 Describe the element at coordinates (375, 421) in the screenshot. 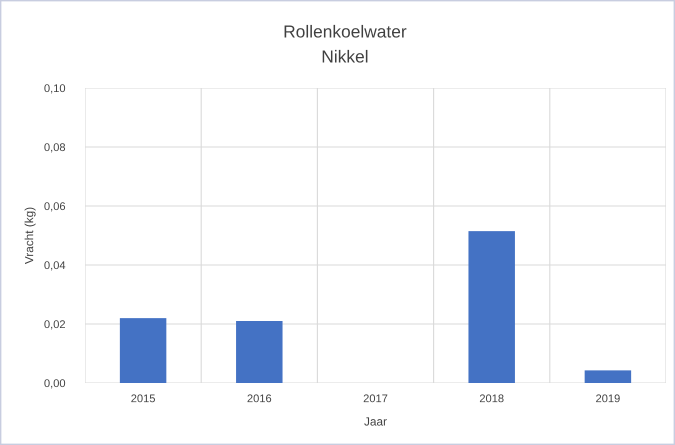

I see `x-axis-title: Jaar` at that location.